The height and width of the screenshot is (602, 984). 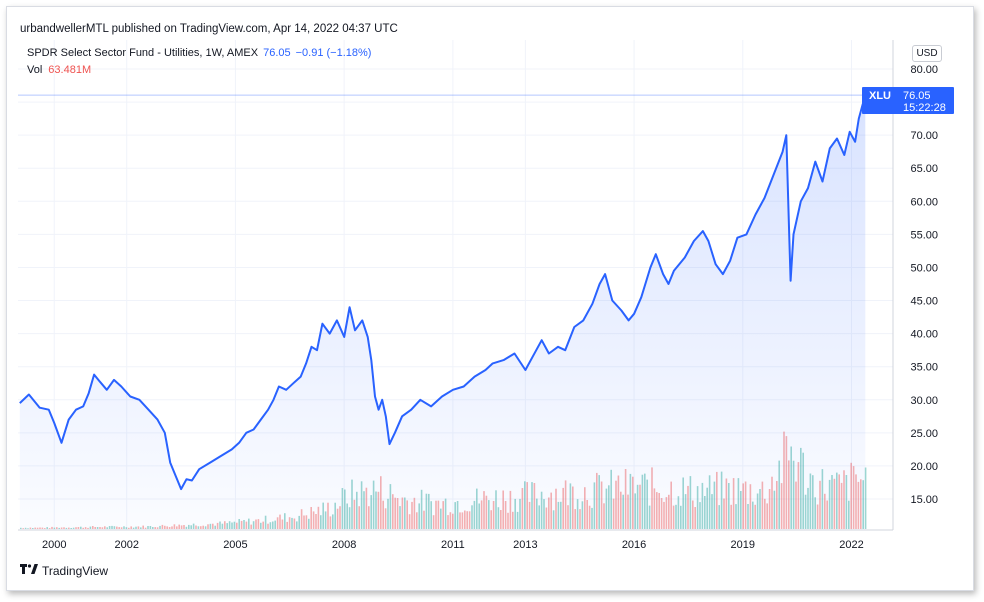 I want to click on y-tick-label: 50.00, so click(x=924, y=268).